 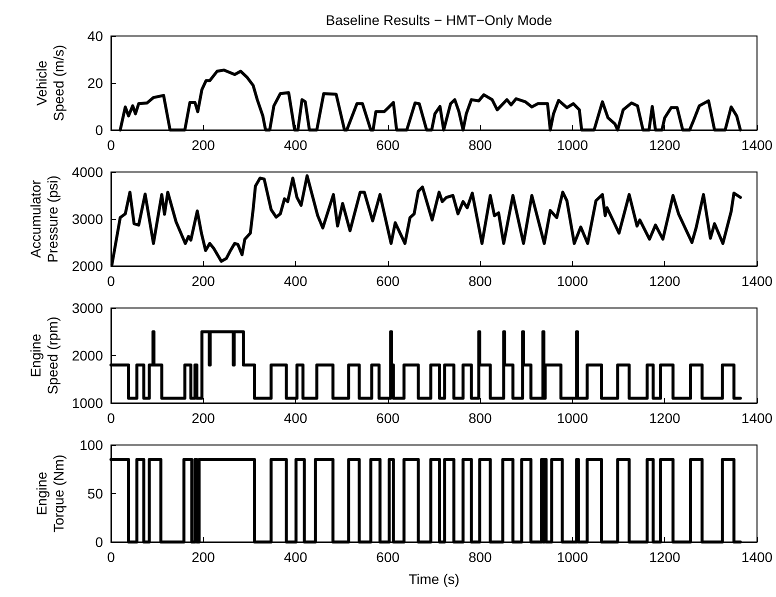 I want to click on chart-title: Baseline Results − HMT−Only Mode, so click(x=439, y=20).